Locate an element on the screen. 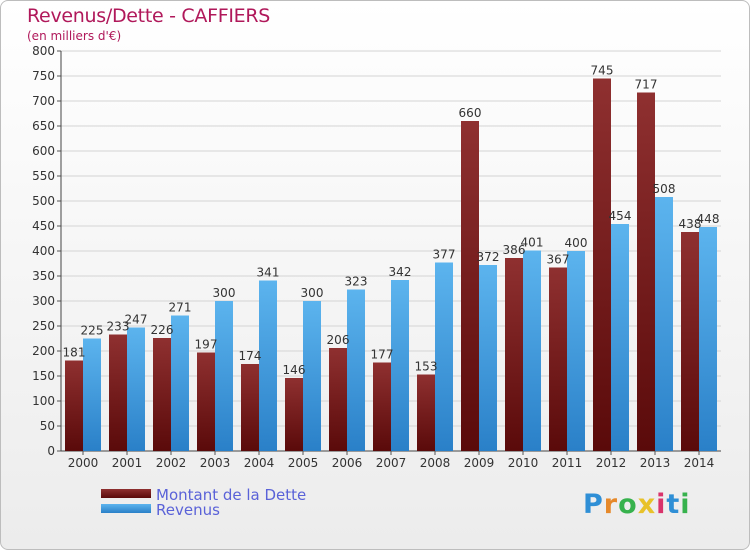 Image resolution: width=750 pixels, height=550 pixels. data-label-dette: 174 is located at coordinates (250, 356).